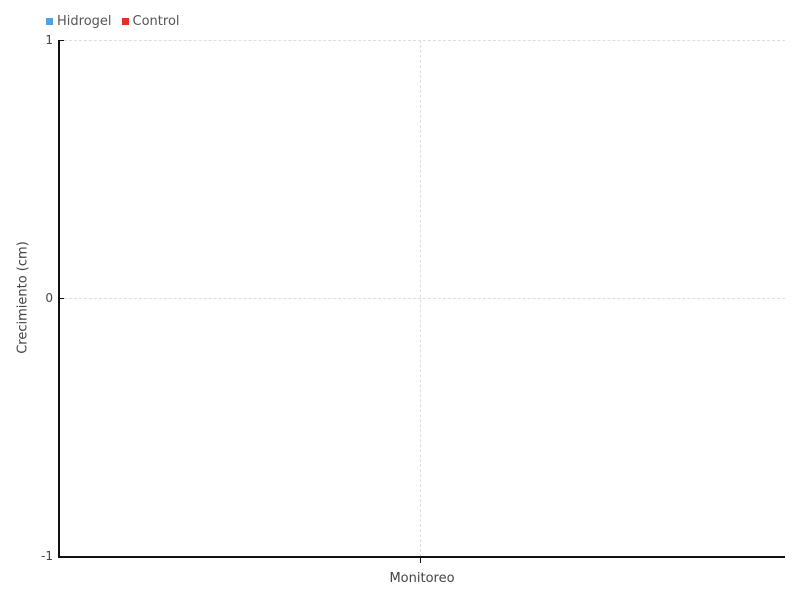 The height and width of the screenshot is (600, 800). I want to click on legend-label-control: Control, so click(156, 21).